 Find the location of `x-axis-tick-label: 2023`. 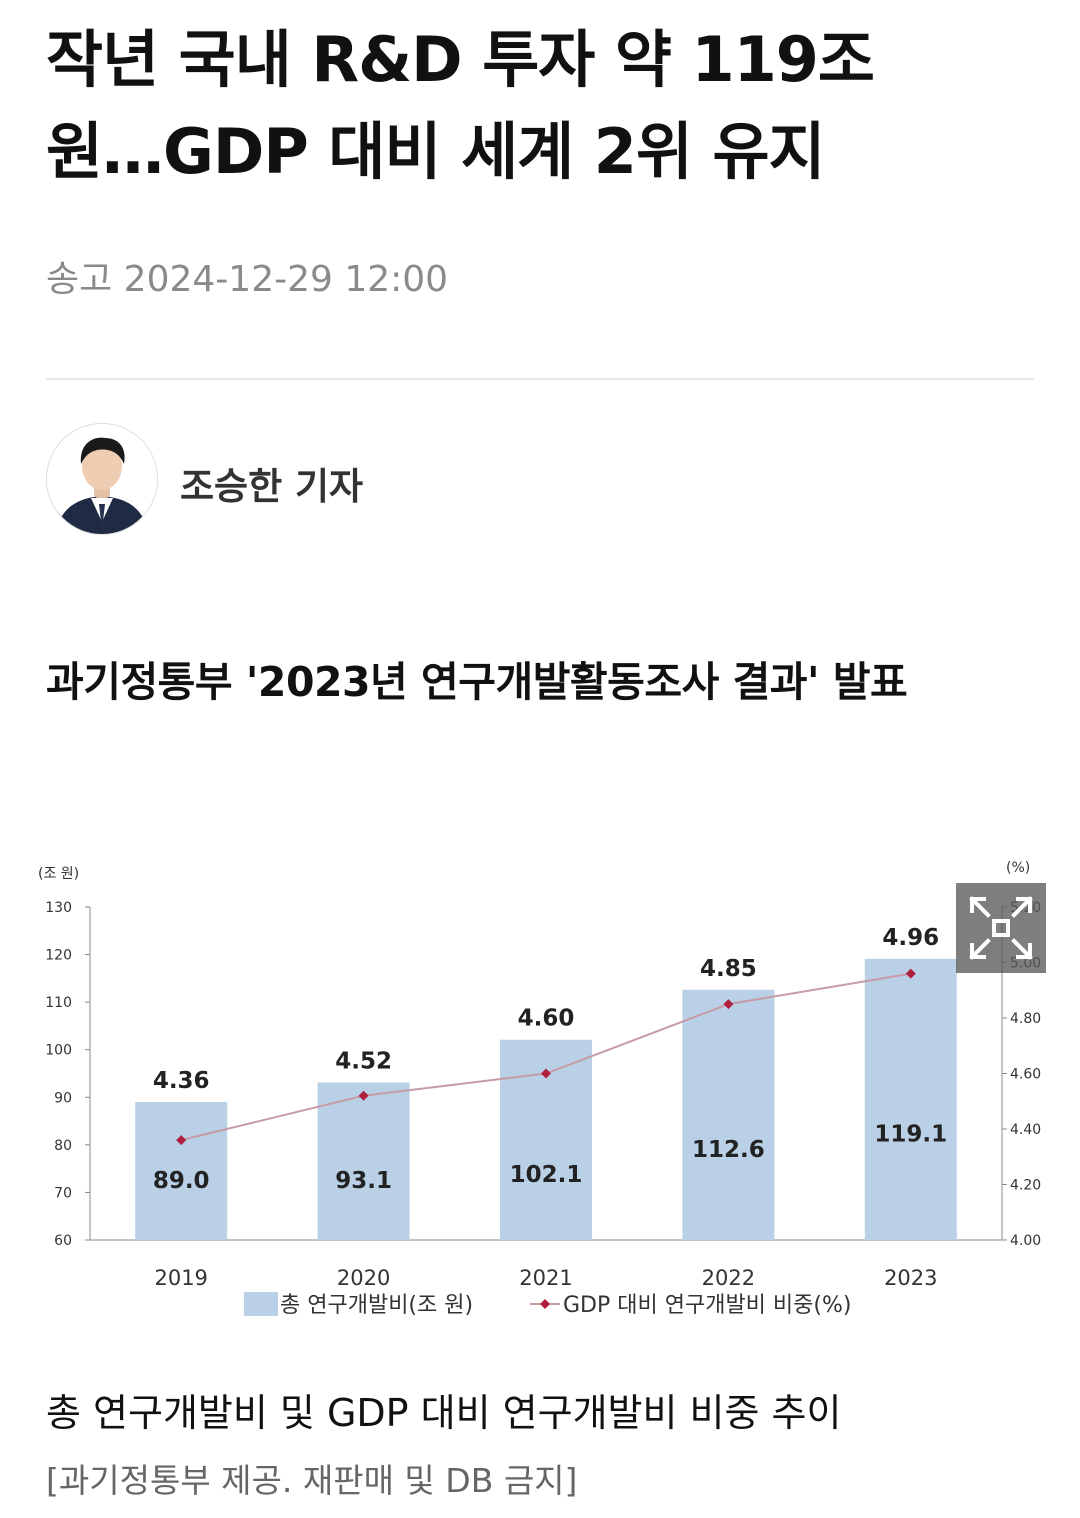

x-axis-tick-label: 2023 is located at coordinates (910, 1278).